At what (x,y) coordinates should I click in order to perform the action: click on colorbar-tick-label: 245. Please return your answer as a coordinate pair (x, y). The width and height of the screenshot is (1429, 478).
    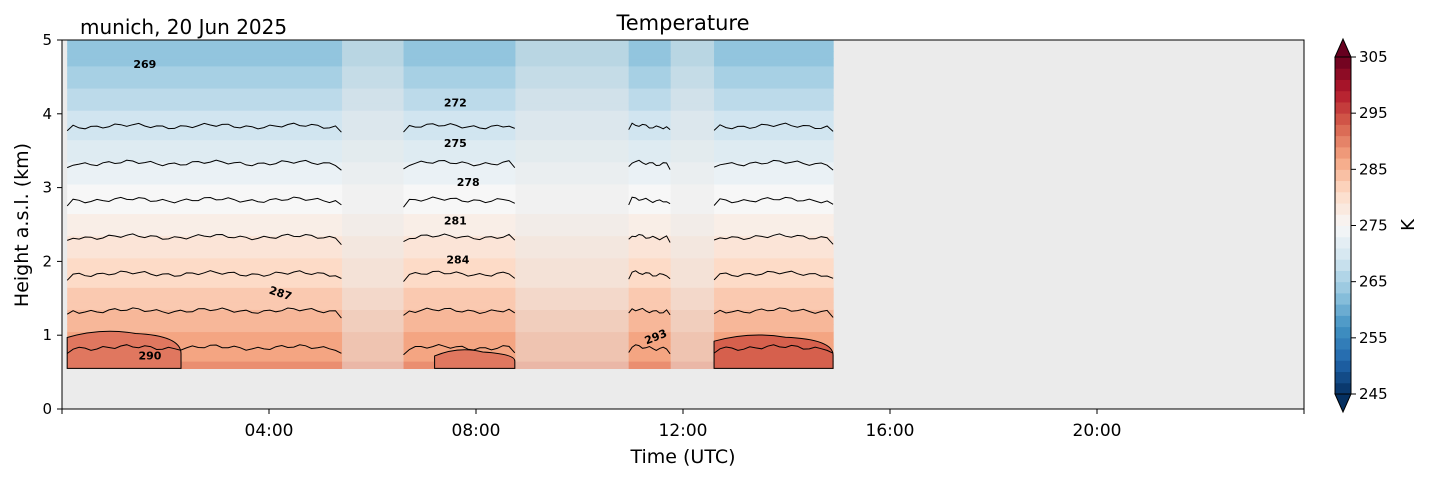
    Looking at the image, I should click on (1373, 394).